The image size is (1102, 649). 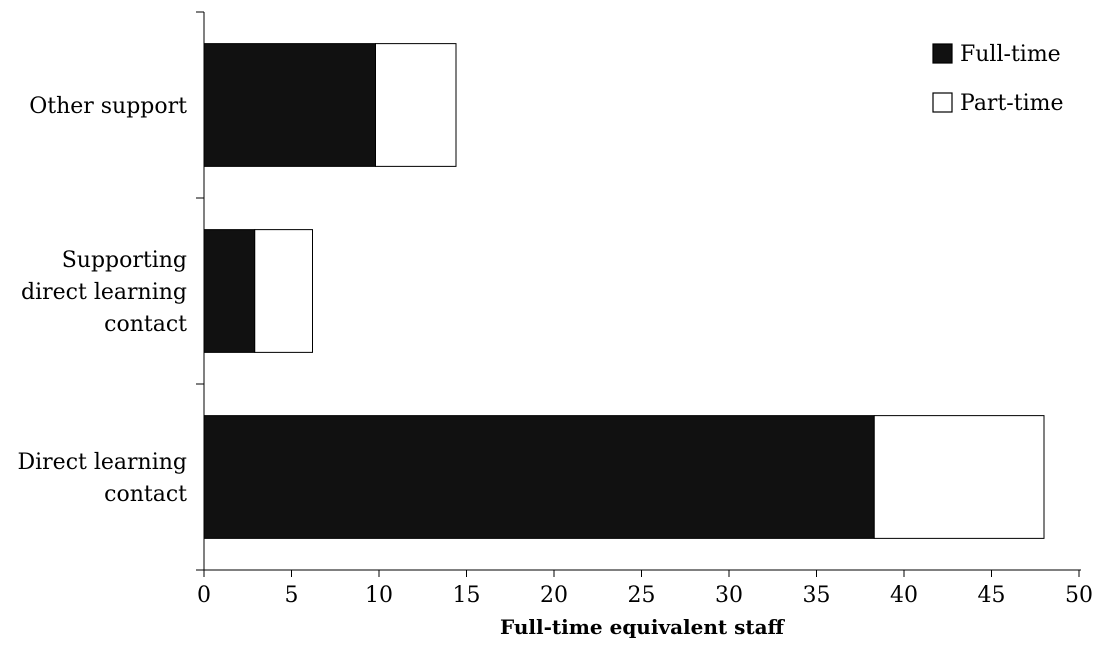 What do you see at coordinates (817, 595) in the screenshot?
I see `x-tick-label: 35` at bounding box center [817, 595].